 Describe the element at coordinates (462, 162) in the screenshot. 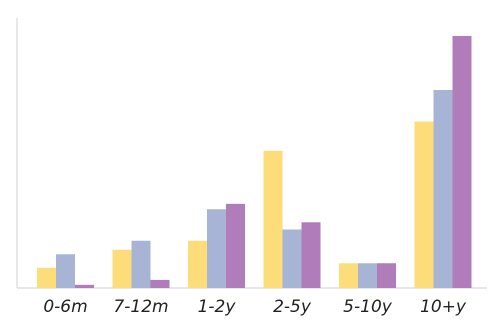

I see `bar-10+y-series-3` at that location.